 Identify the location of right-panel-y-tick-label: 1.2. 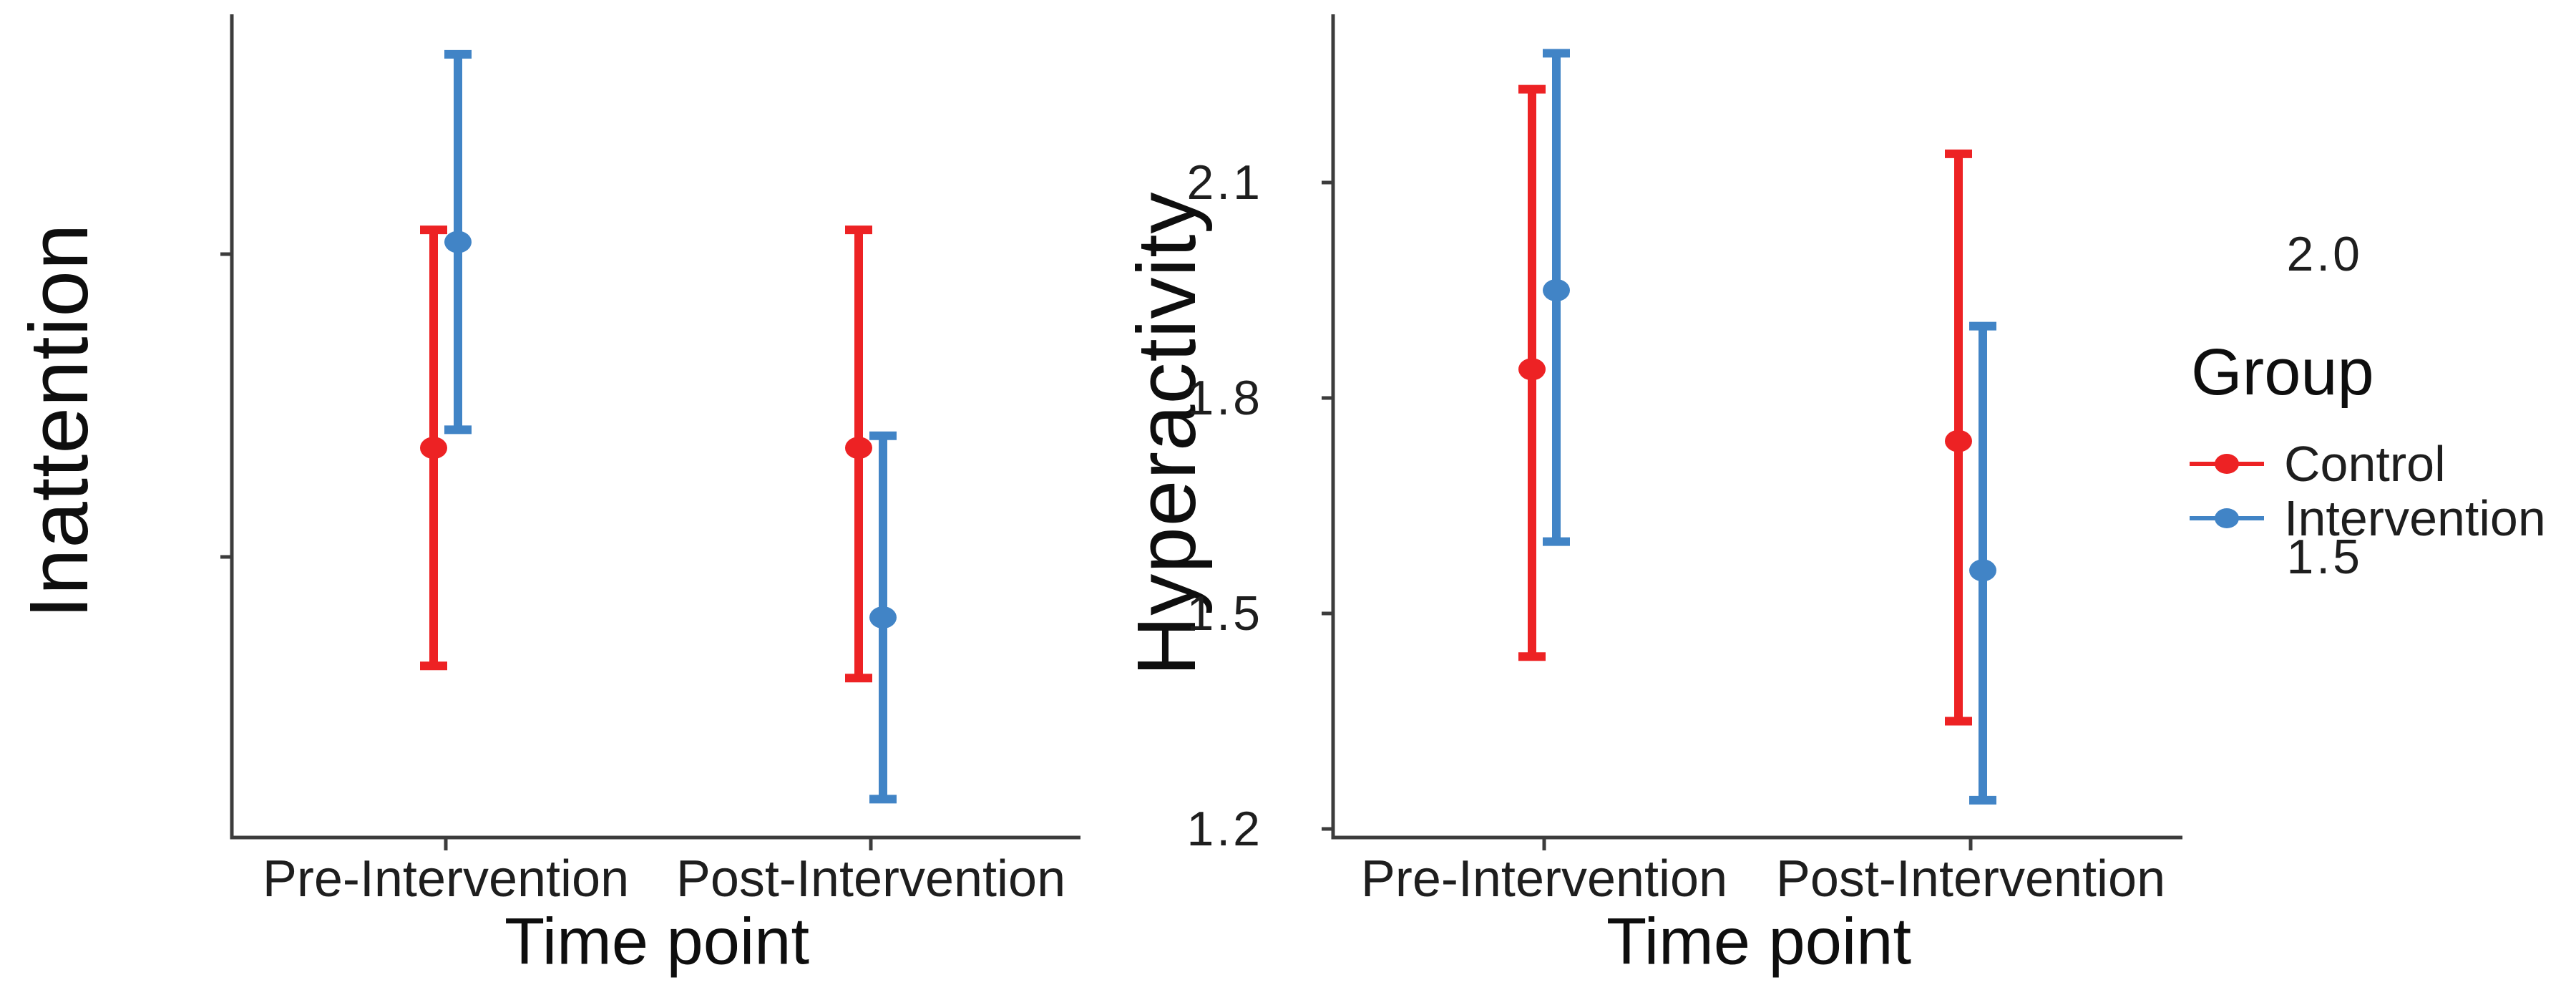
(1224, 828).